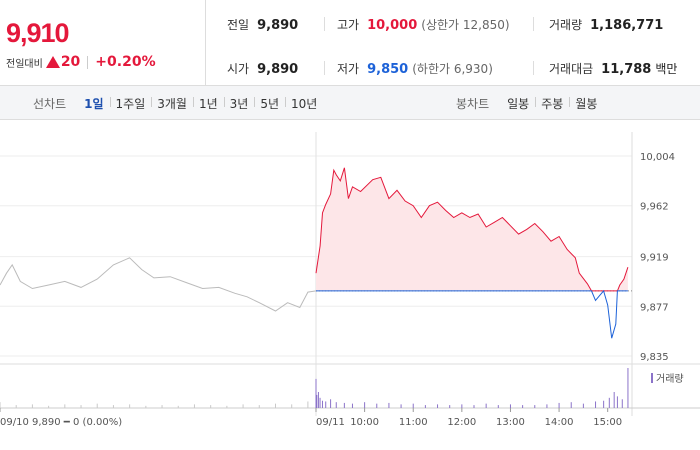 The image size is (700, 450). I want to click on open-value: 9,890, so click(278, 69).